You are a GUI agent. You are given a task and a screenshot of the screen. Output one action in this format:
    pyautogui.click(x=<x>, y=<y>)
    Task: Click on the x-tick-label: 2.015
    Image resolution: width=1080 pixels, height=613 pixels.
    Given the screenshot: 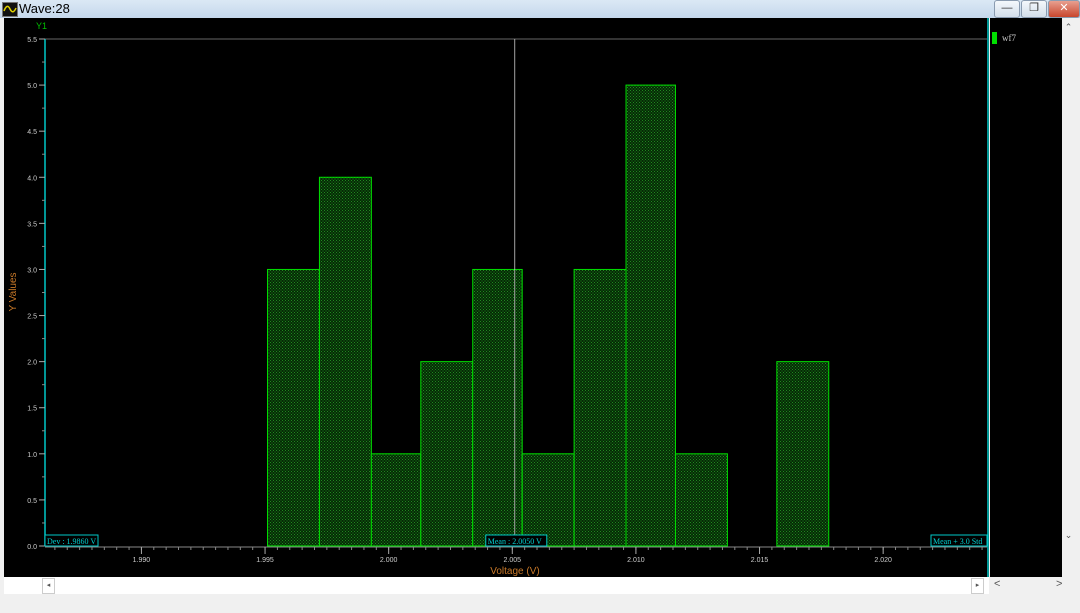 What is the action you would take?
    pyautogui.click(x=760, y=560)
    